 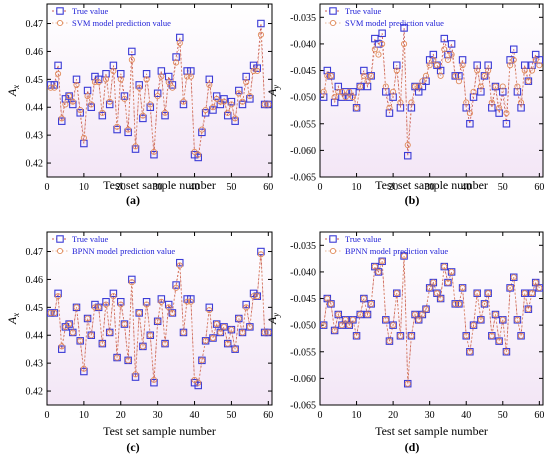 I want to click on y-axis-title-subscript: x, so click(x=16, y=87).